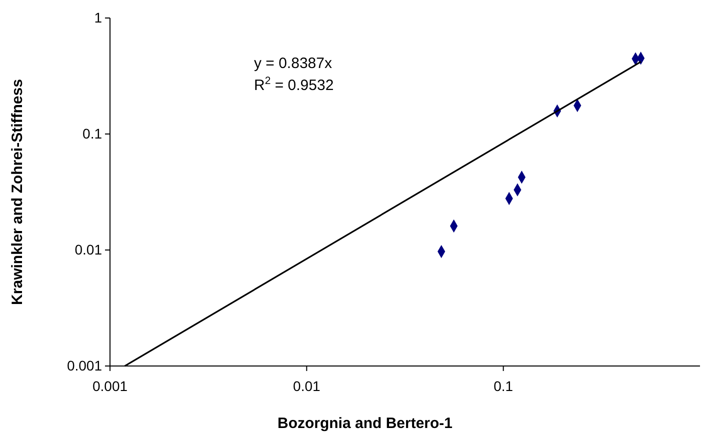 This screenshot has width=705, height=441. Describe the element at coordinates (92, 133) in the screenshot. I see `y-tick-label: 0.1` at that location.